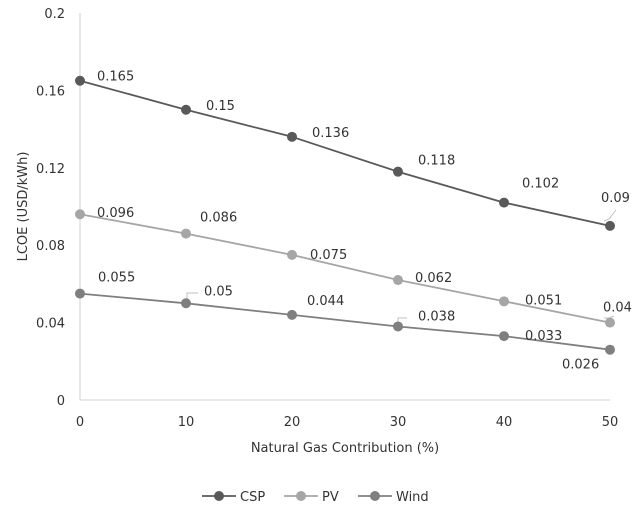 This screenshot has width=644, height=508. What do you see at coordinates (218, 218) in the screenshot?
I see `data-label-pv: 0.086` at bounding box center [218, 218].